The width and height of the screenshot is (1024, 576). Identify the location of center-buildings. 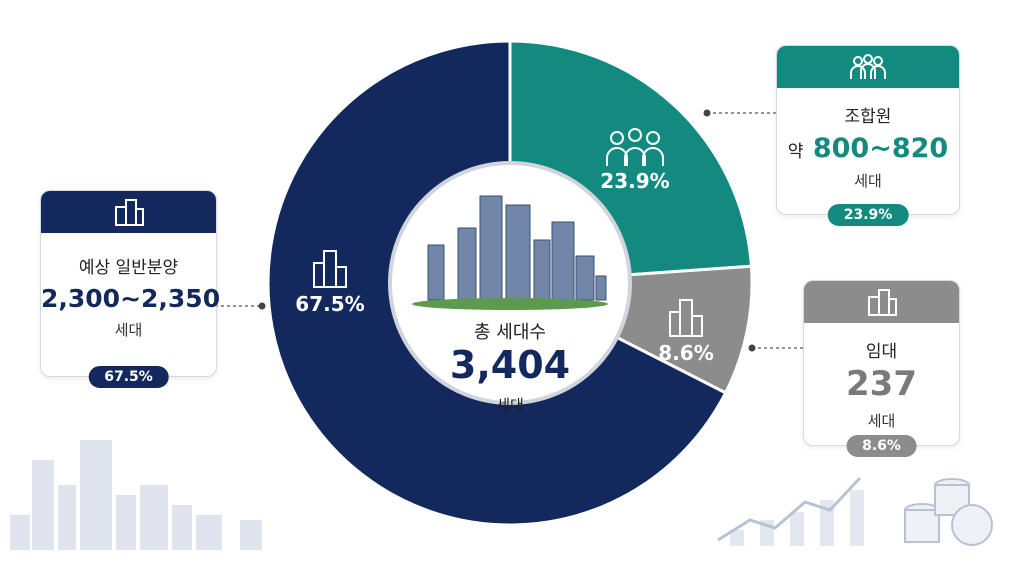
(510, 252).